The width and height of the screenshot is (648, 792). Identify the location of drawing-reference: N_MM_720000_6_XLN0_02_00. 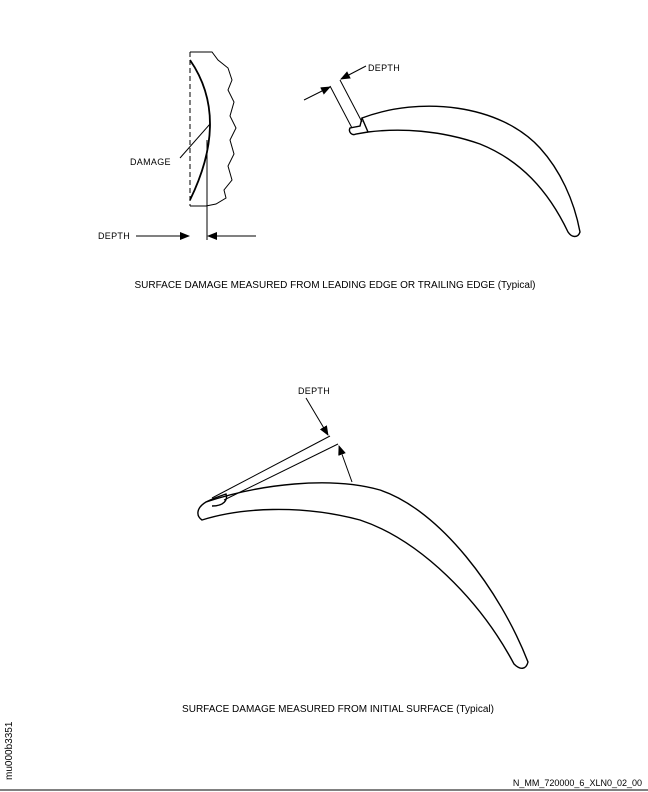
(577, 783).